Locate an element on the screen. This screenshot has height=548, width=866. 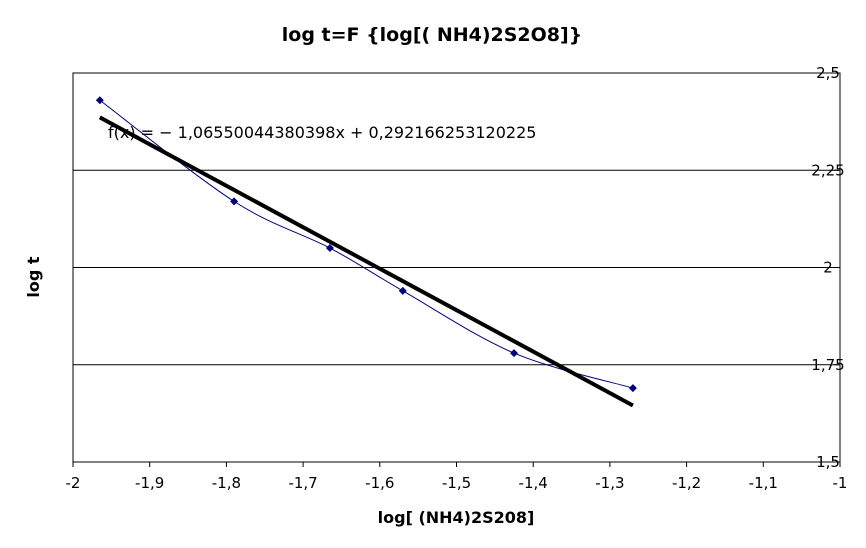
x-tick-label: -1,9 is located at coordinates (149, 483).